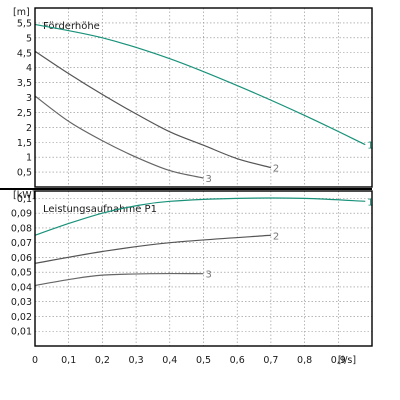  I want to click on y-unit-label: [m], so click(21, 12).